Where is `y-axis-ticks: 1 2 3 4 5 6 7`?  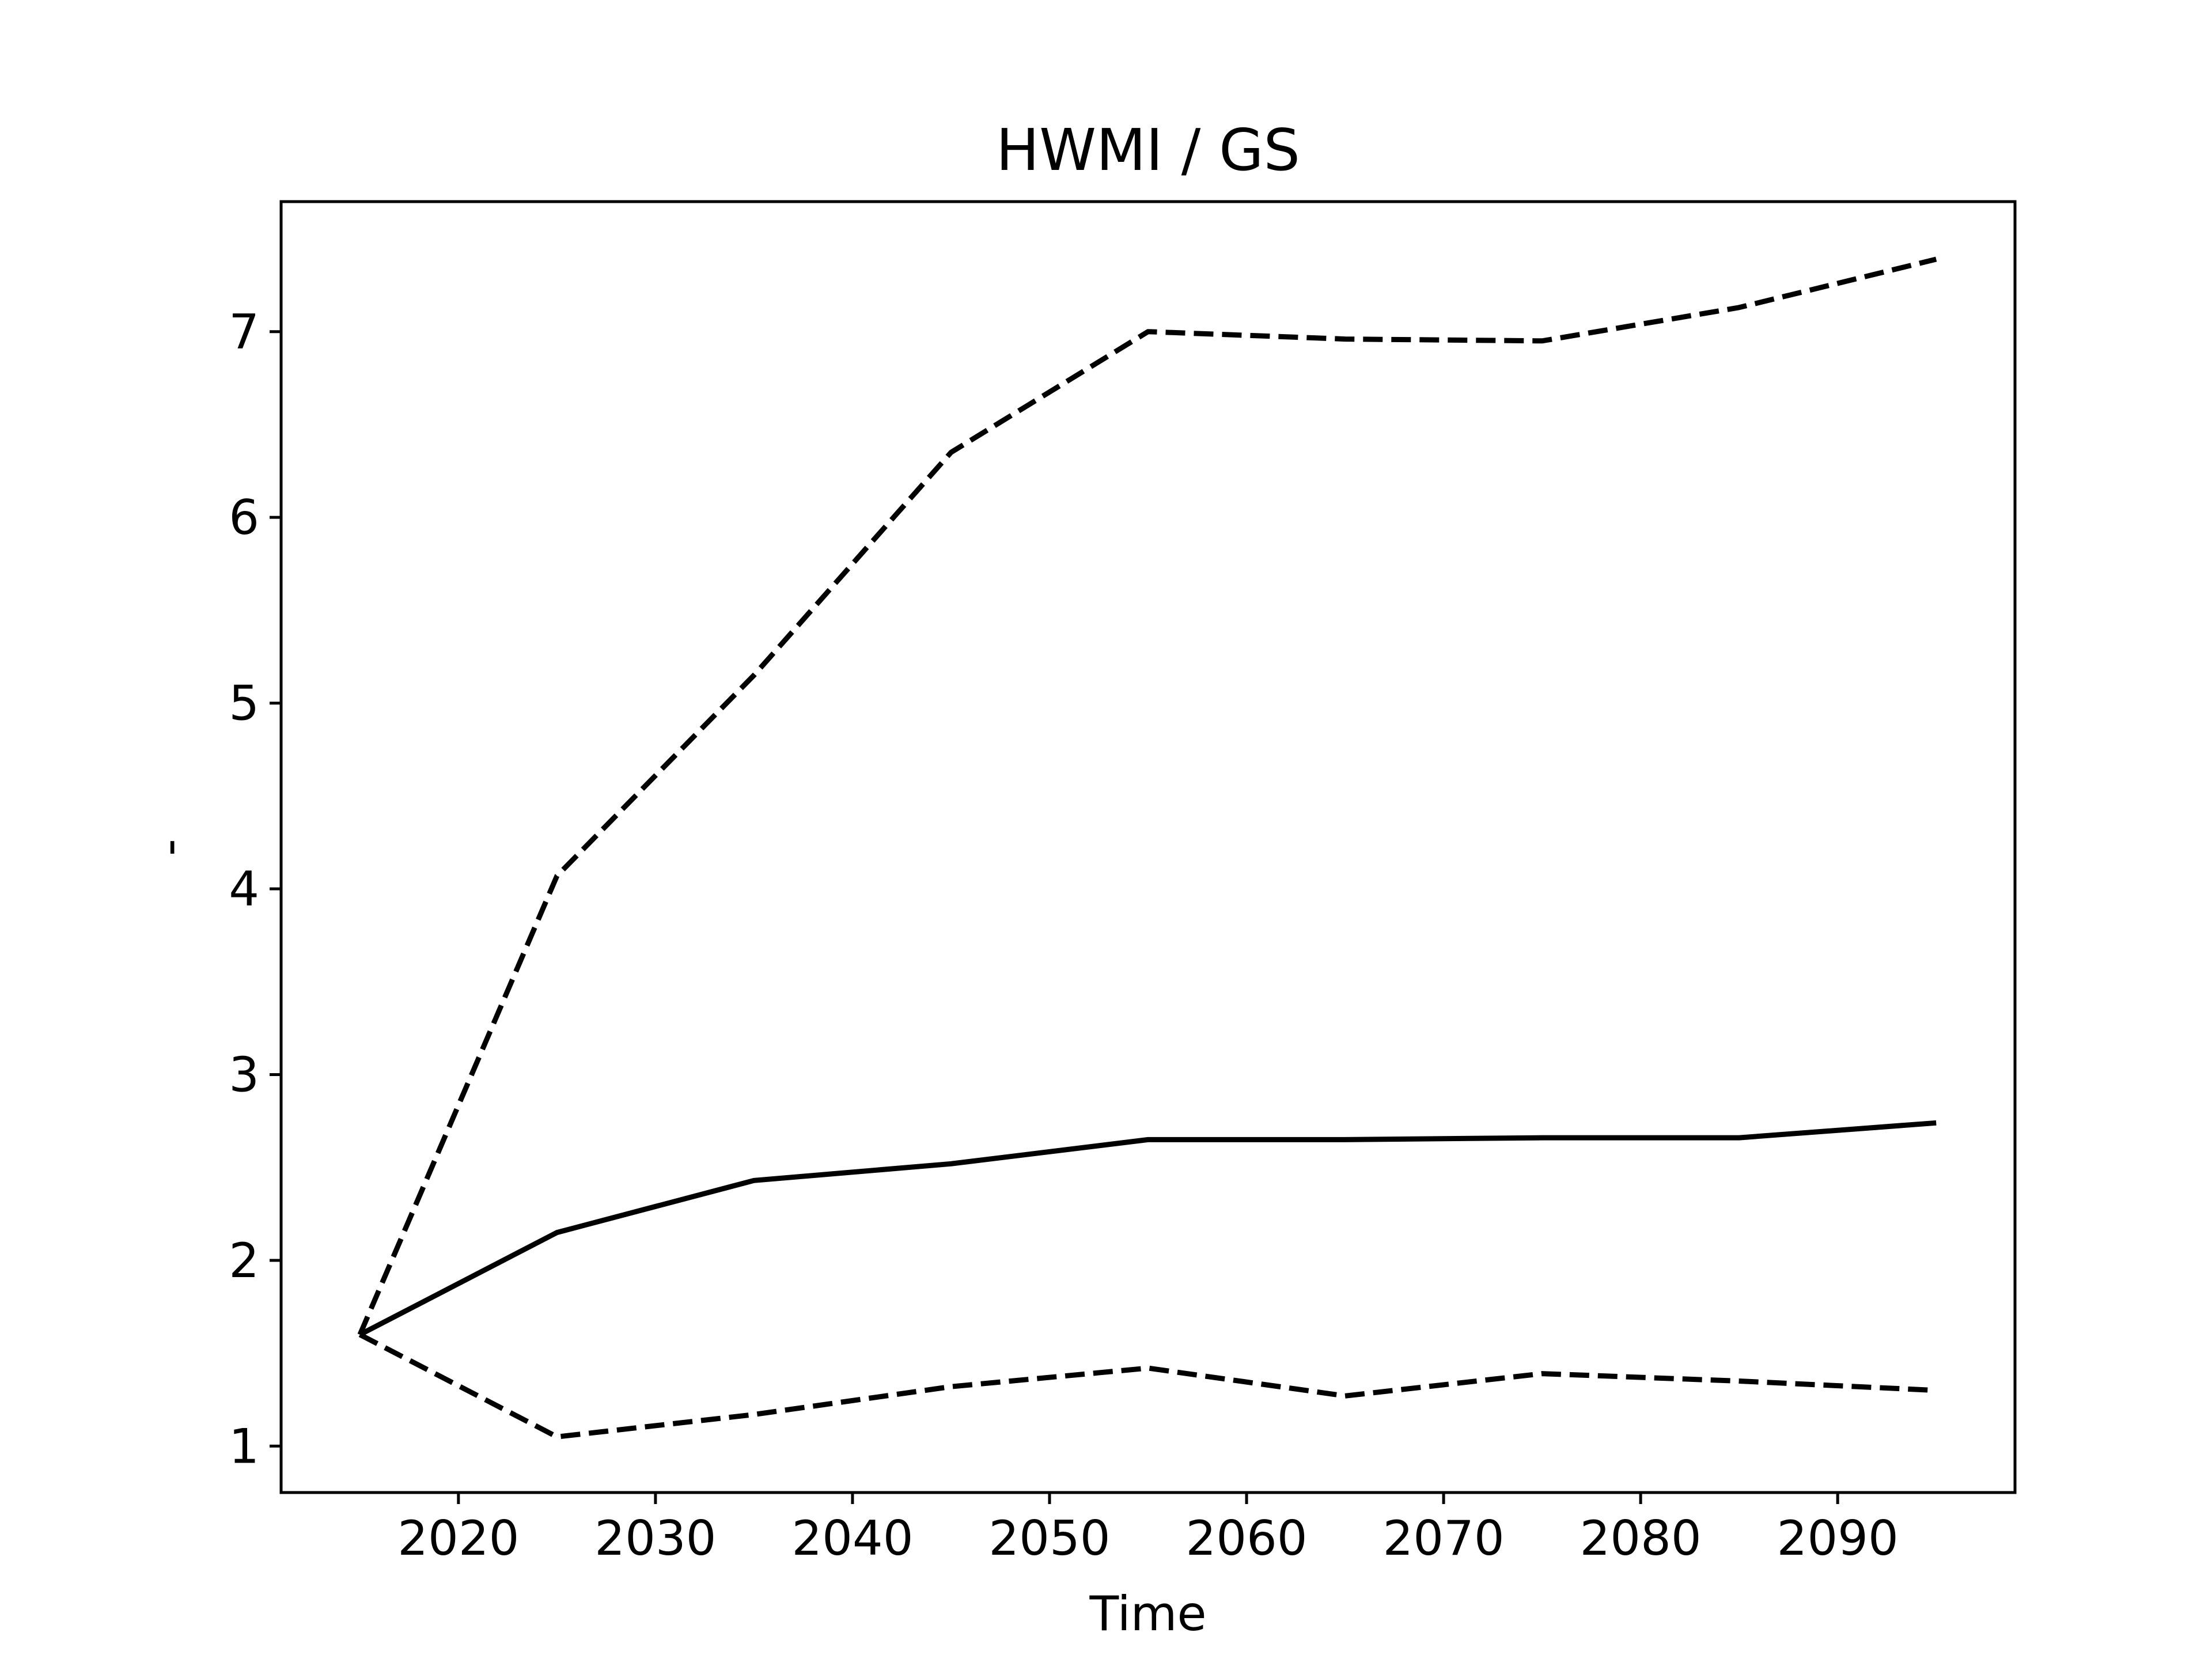
y-axis-ticks: 1 2 3 4 5 6 7 is located at coordinates (255, 889).